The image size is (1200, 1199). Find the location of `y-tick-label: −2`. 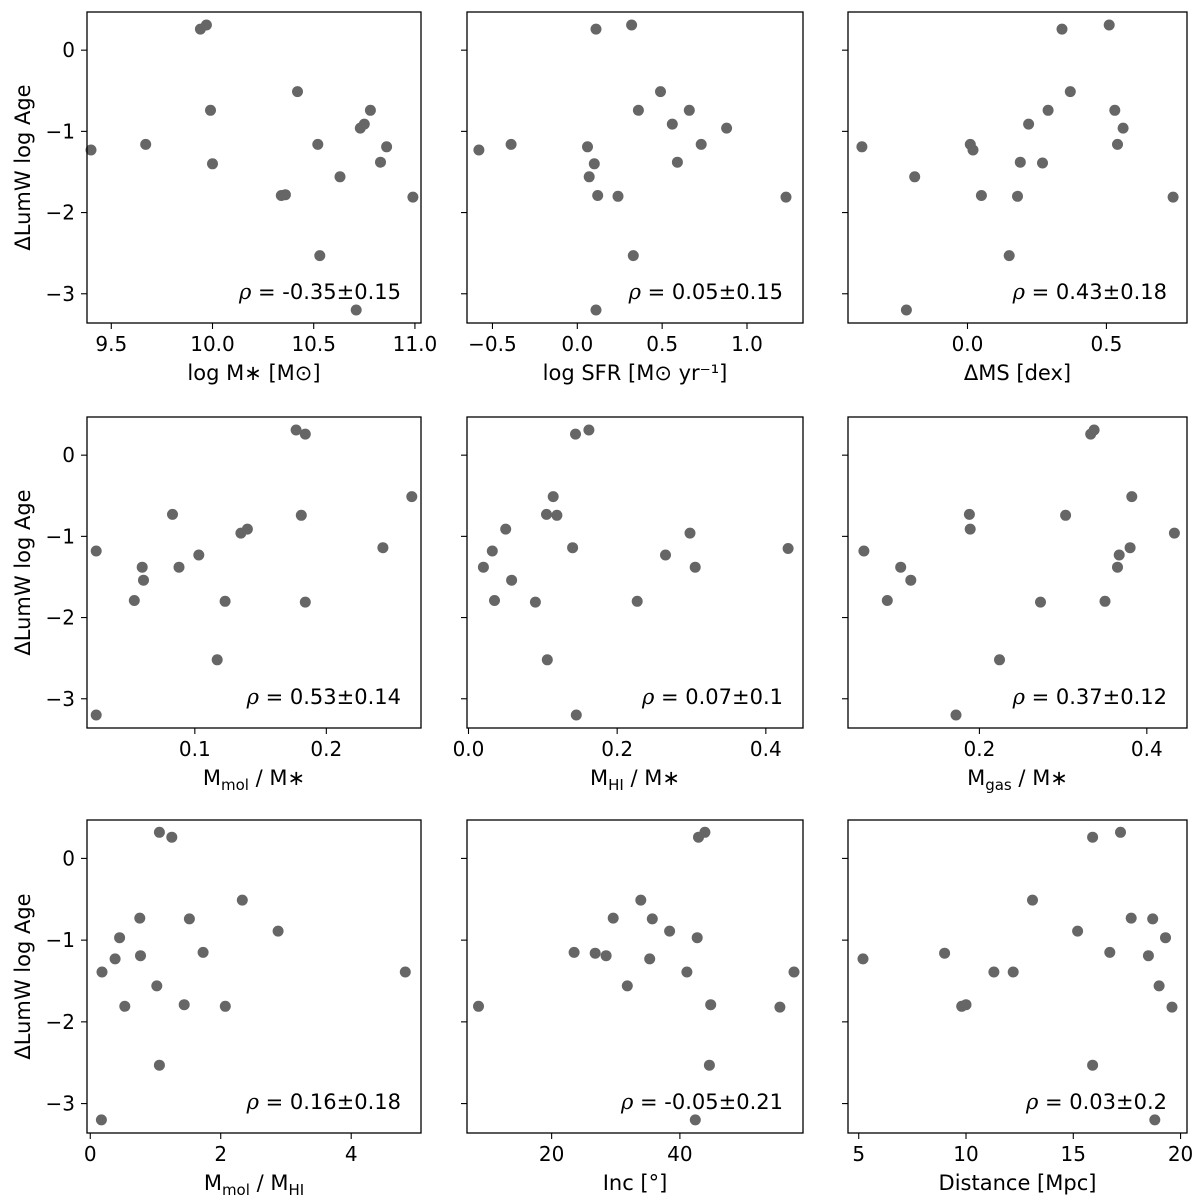

y-tick-label: −2 is located at coordinates (60, 213).